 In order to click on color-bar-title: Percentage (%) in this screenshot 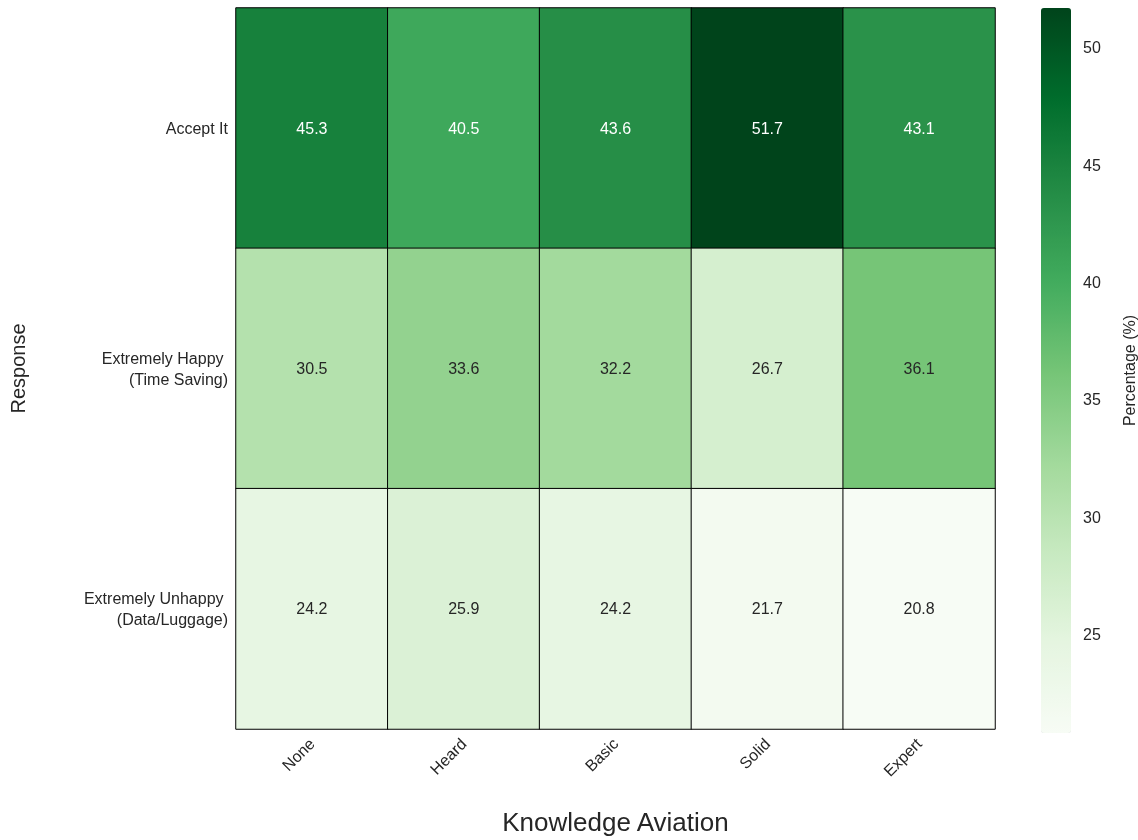, I will do `click(1129, 370)`.